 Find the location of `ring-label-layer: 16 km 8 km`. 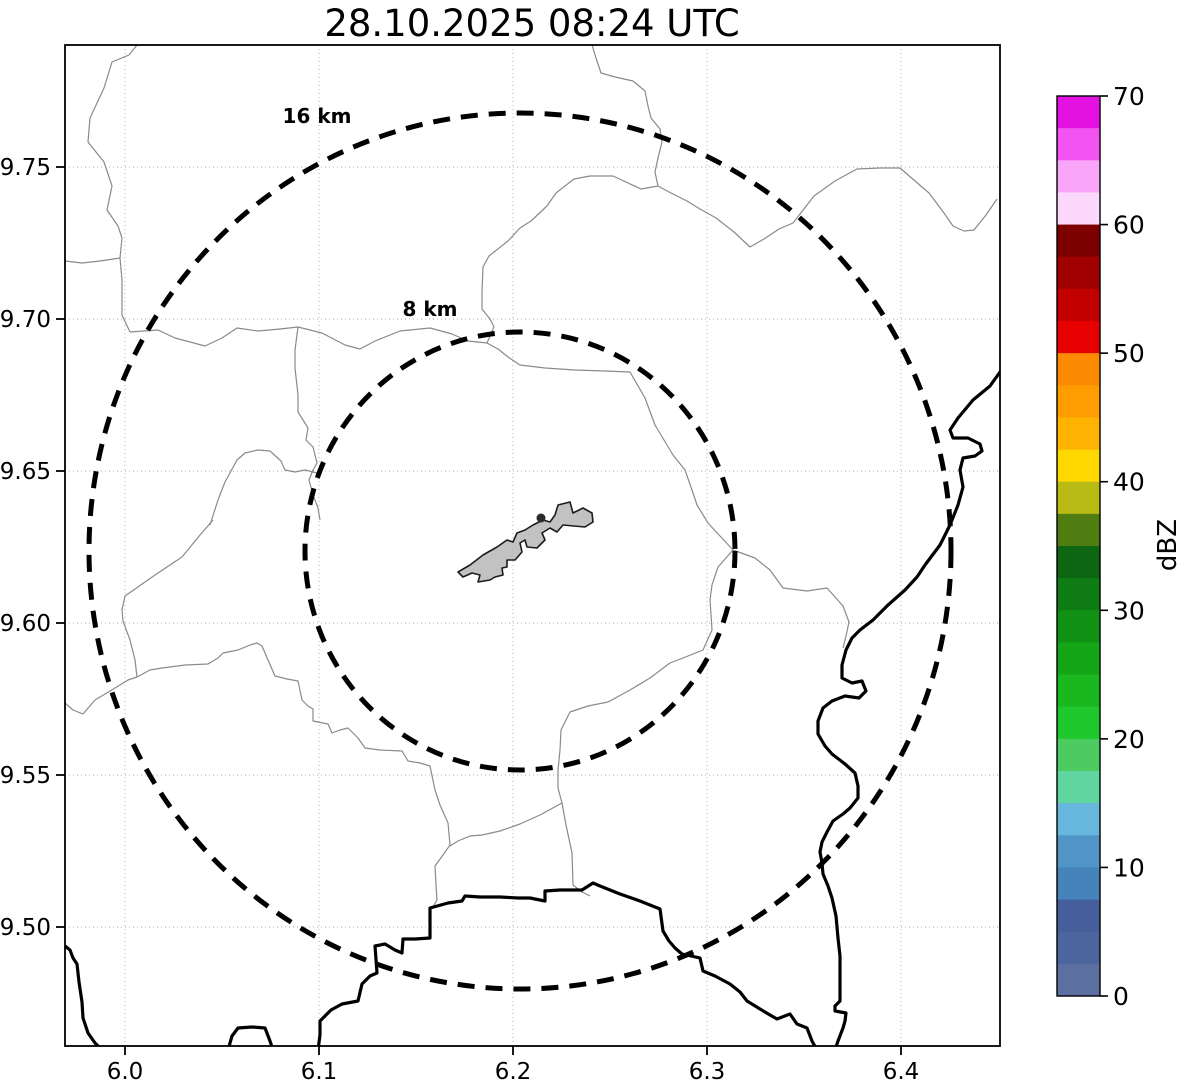

ring-label-layer: 16 km 8 km is located at coordinates (370, 212).